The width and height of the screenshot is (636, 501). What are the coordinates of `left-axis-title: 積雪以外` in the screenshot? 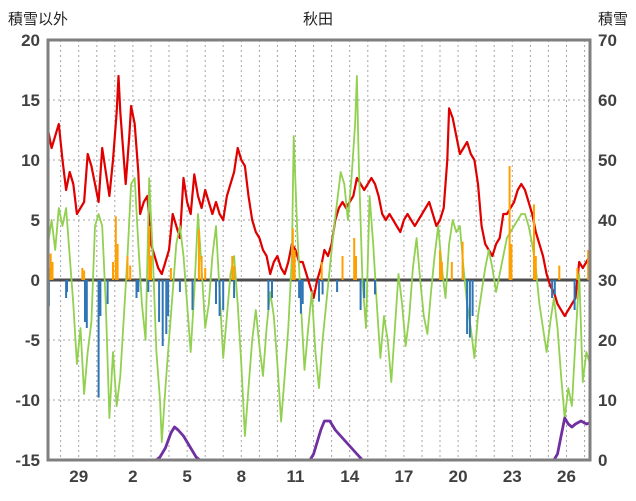 It's located at (38, 19).